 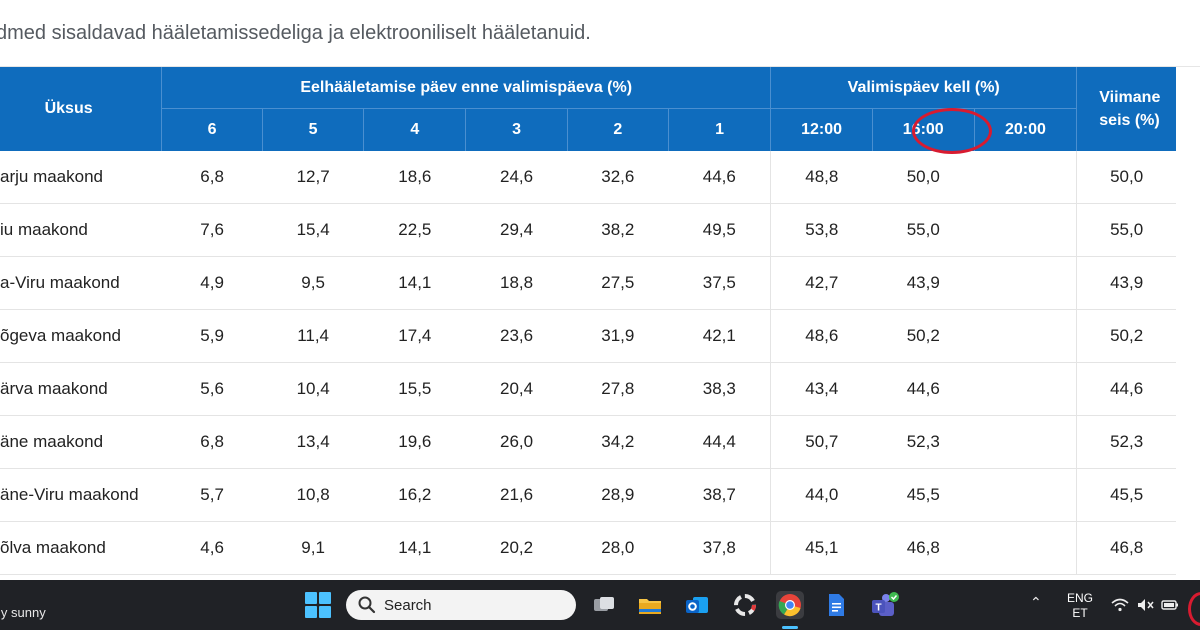 What do you see at coordinates (23, 612) in the screenshot?
I see `weather-widget: ly sunny` at bounding box center [23, 612].